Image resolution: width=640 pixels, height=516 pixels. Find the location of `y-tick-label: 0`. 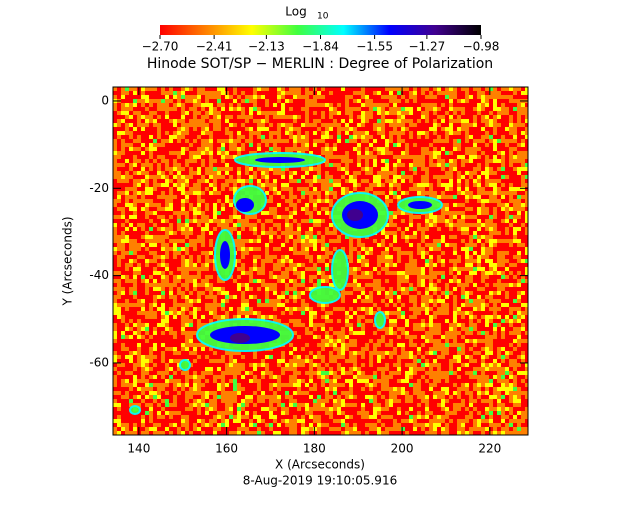

y-tick-label: 0 is located at coordinates (105, 100).